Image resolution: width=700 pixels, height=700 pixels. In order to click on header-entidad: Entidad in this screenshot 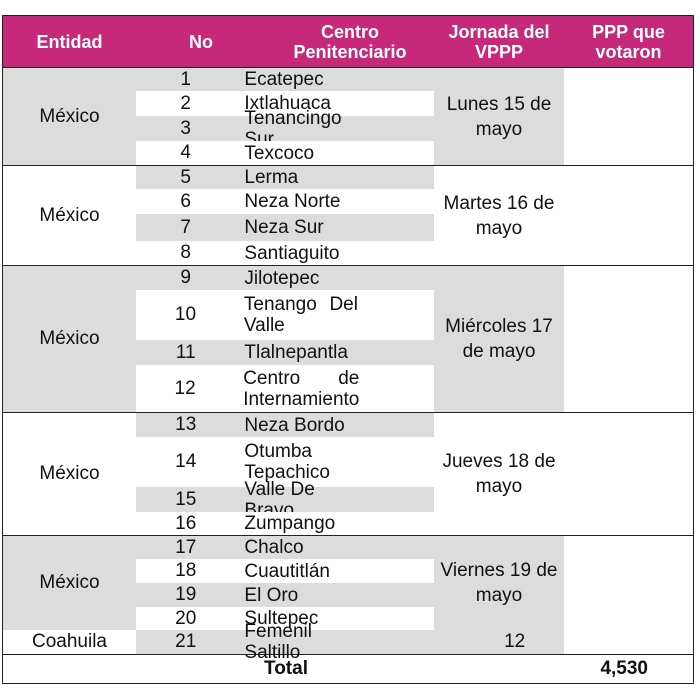, I will do `click(69, 41)`.